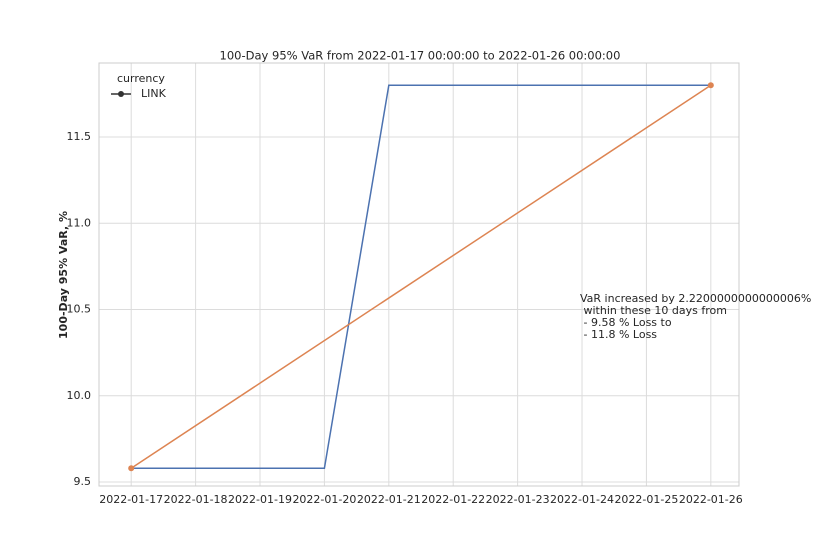 The image size is (821, 547). What do you see at coordinates (646, 499) in the screenshot?
I see `x-tick-label: 2022-01-25` at bounding box center [646, 499].